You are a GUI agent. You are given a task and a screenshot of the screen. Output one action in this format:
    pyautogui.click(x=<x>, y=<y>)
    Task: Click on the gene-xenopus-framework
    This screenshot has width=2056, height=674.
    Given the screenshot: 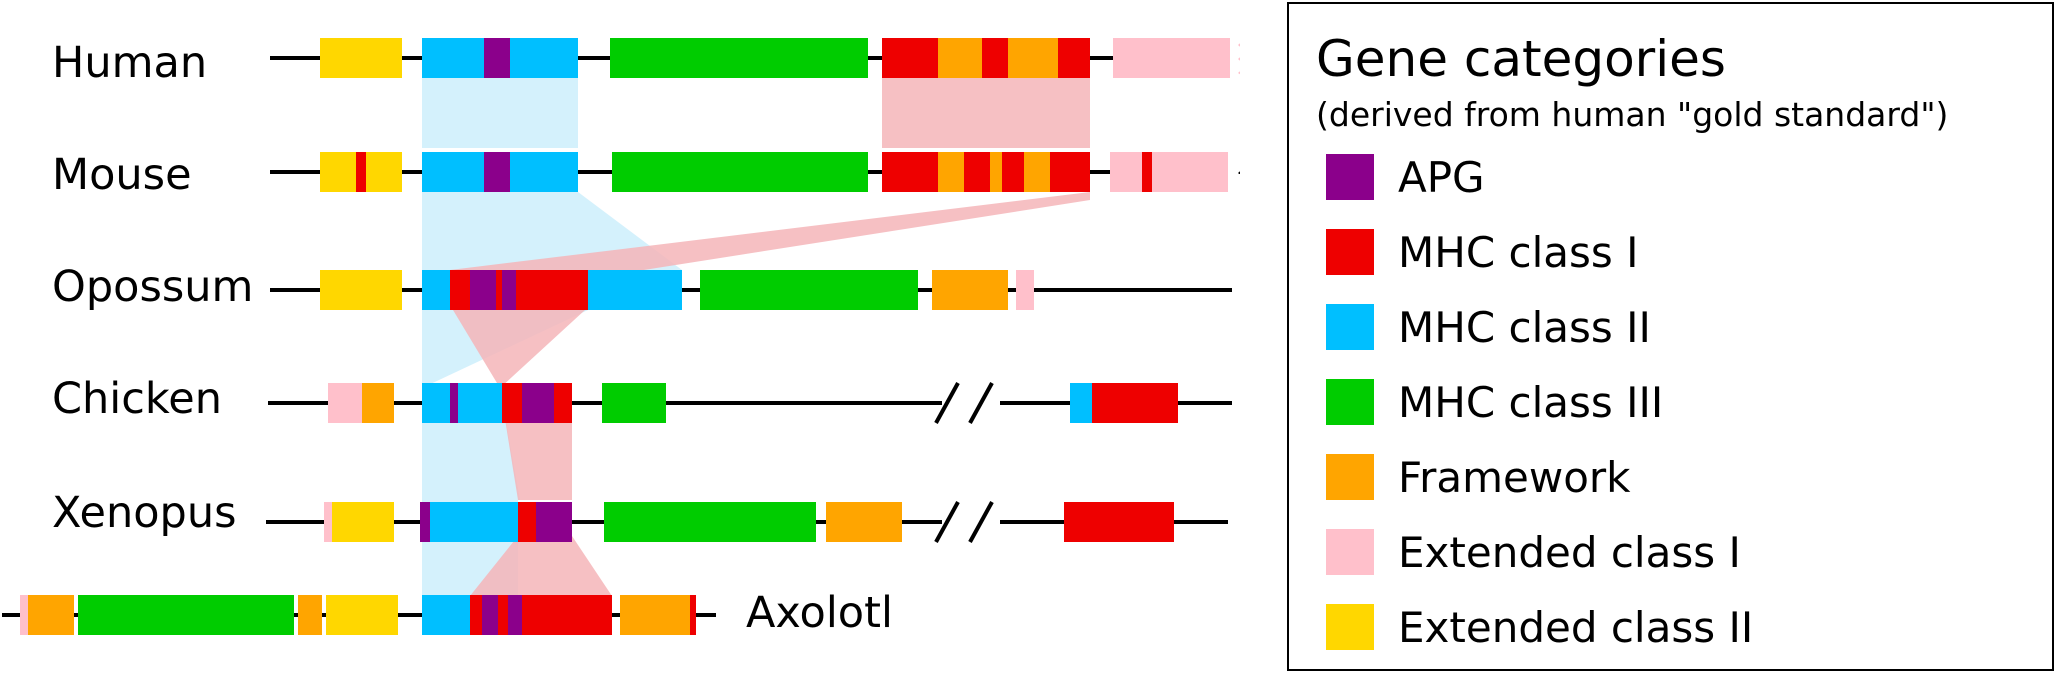 What is the action you would take?
    pyautogui.click(x=864, y=522)
    